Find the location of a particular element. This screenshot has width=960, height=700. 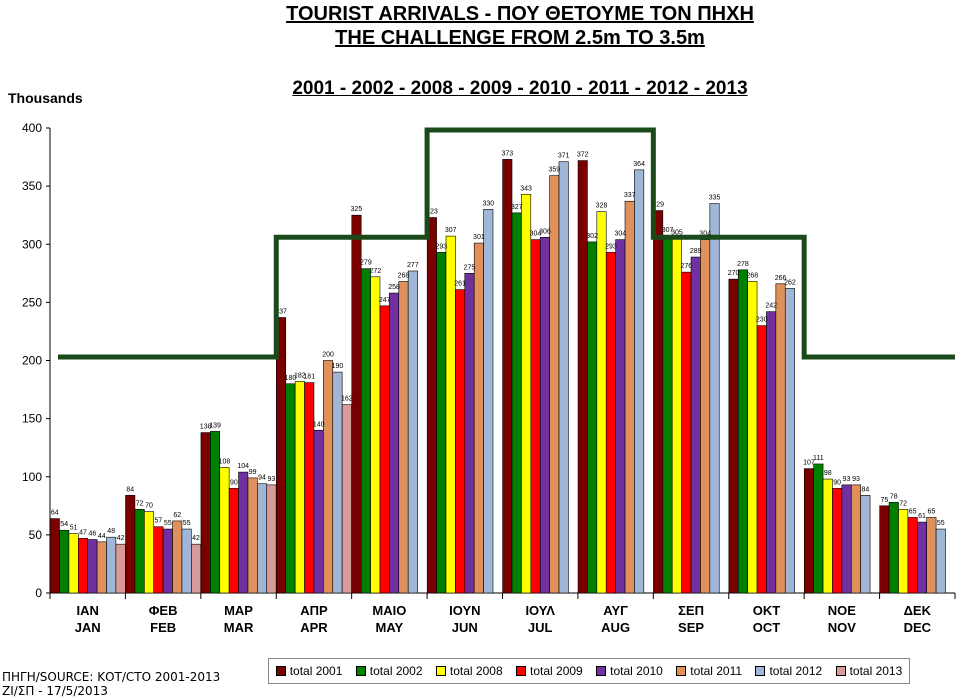

data-label: 237 is located at coordinates (281, 311).